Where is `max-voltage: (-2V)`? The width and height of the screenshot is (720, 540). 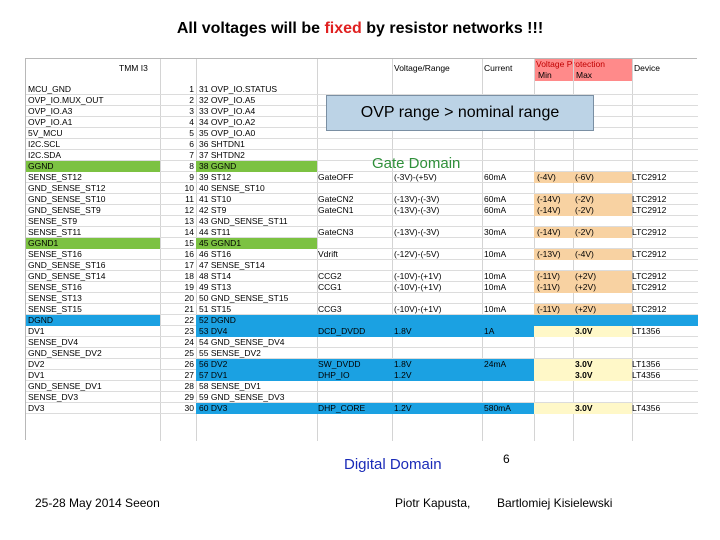
max-voltage: (-2V) is located at coordinates (584, 210).